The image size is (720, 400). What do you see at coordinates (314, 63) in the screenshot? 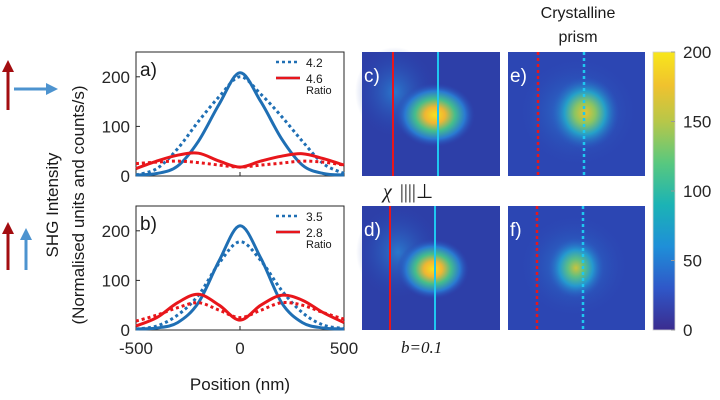
I see `legend-label-a-1: 4.2` at bounding box center [314, 63].